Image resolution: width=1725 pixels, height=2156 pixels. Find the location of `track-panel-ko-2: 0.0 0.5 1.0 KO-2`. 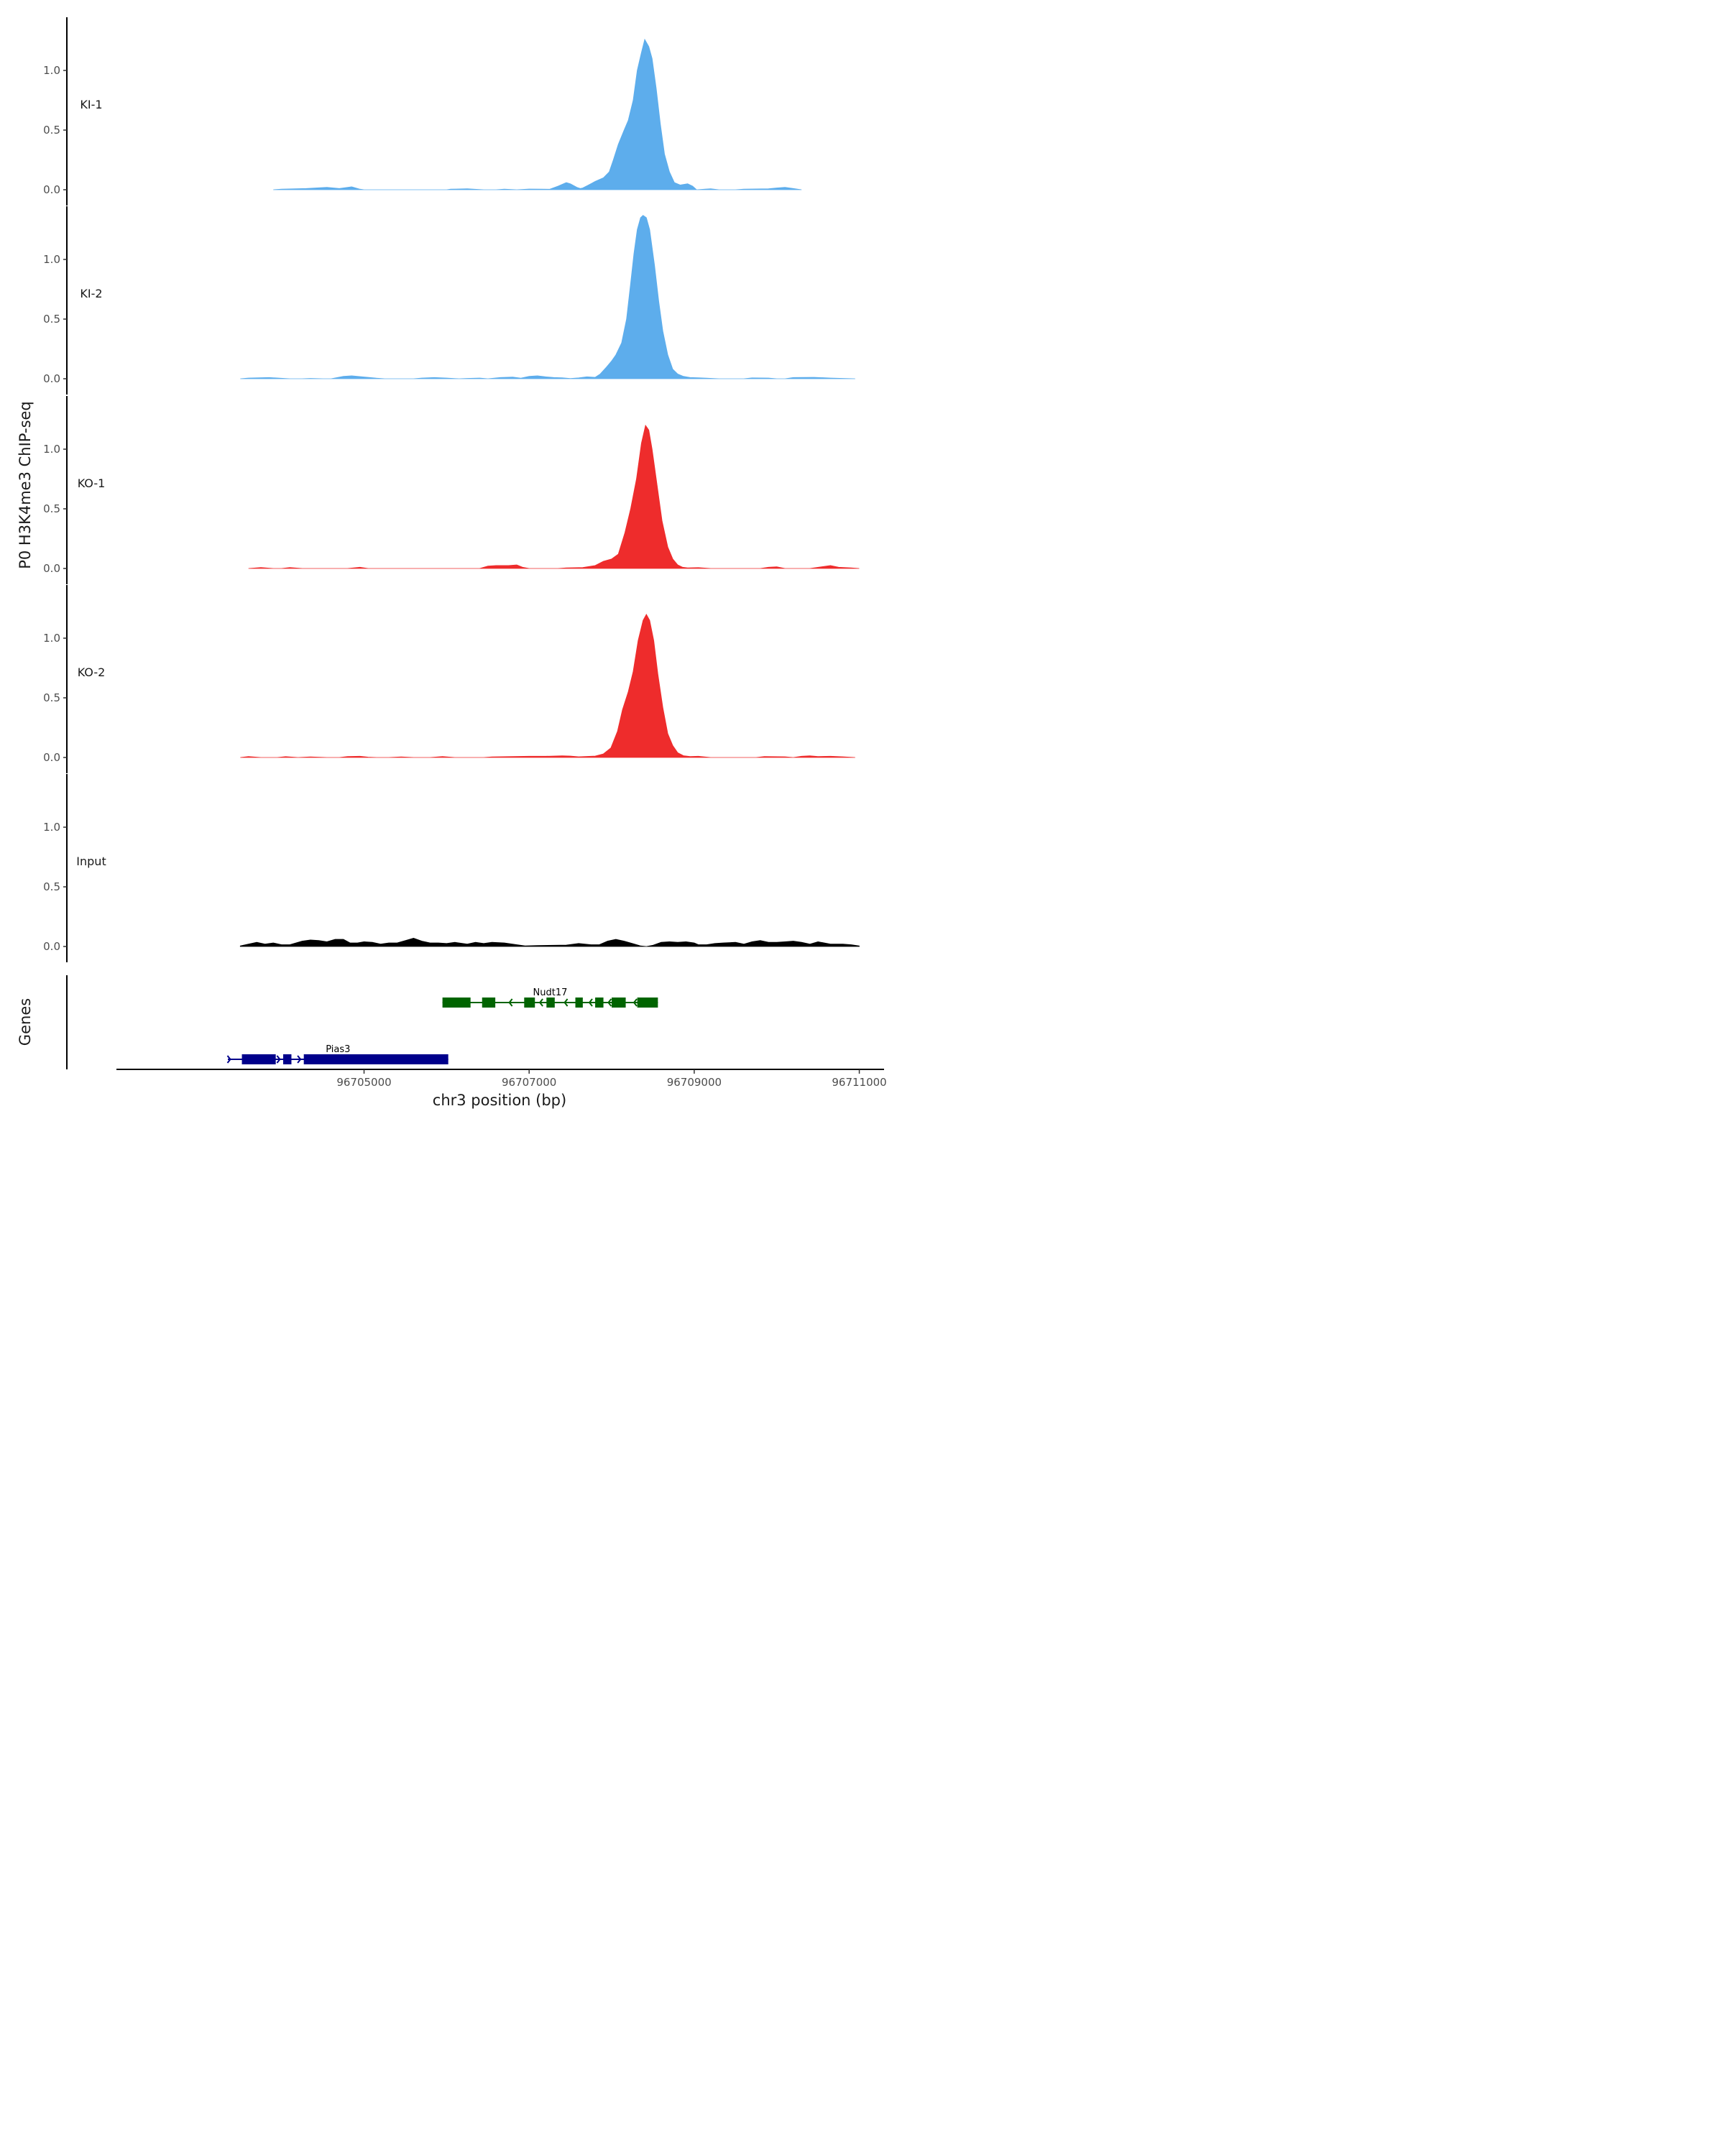

track-panel-ko-2: 0.0 0.5 1.0 KO-2 is located at coordinates (449, 679).